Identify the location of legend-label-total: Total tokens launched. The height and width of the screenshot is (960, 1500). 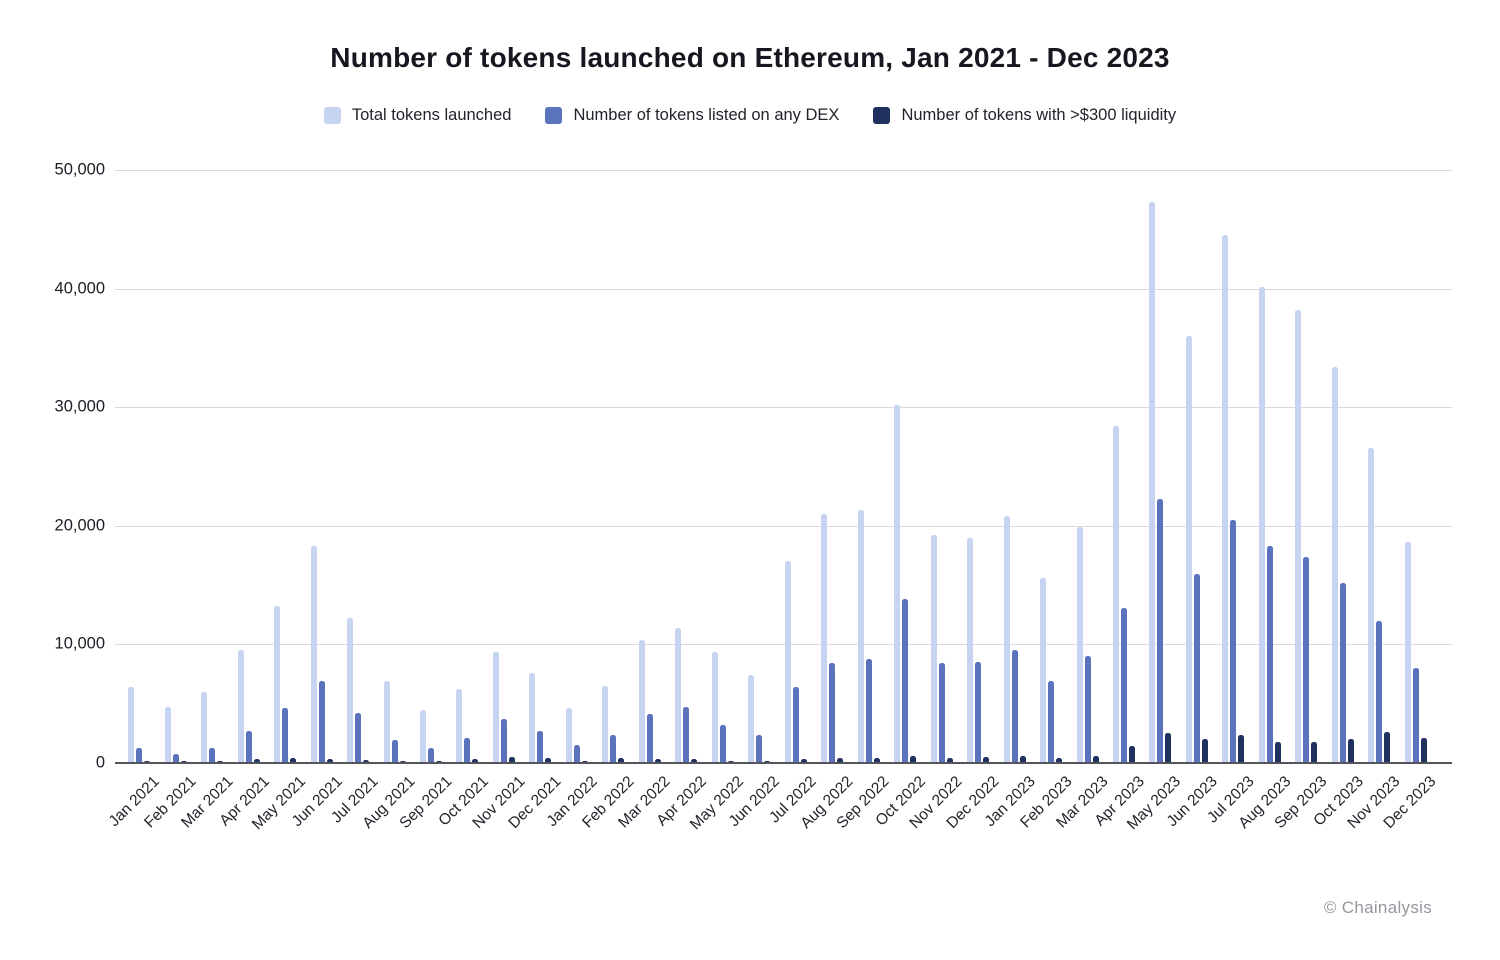
(431, 115).